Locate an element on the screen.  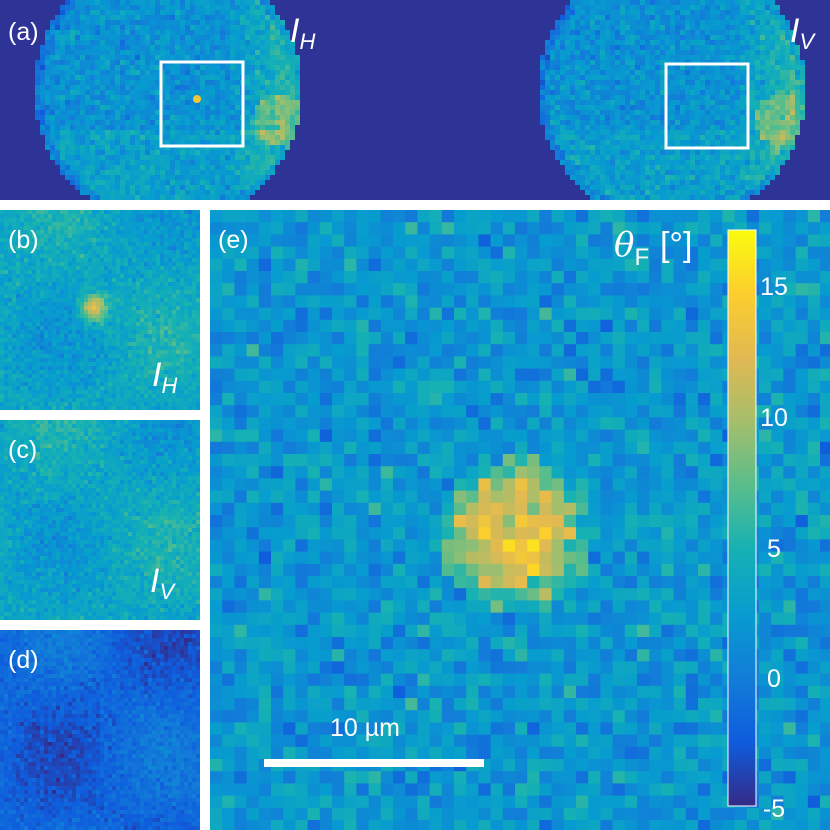
iv-subscript: V is located at coordinates (807, 41).